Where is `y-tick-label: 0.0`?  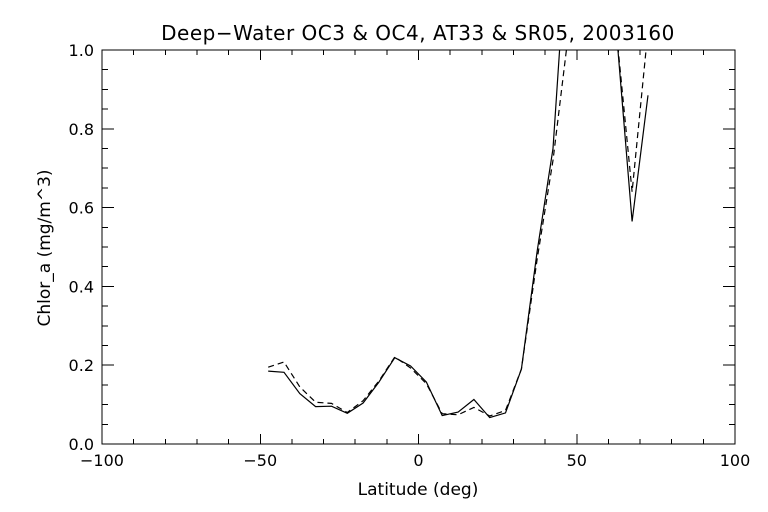
y-tick-label: 0.0 is located at coordinates (81, 444).